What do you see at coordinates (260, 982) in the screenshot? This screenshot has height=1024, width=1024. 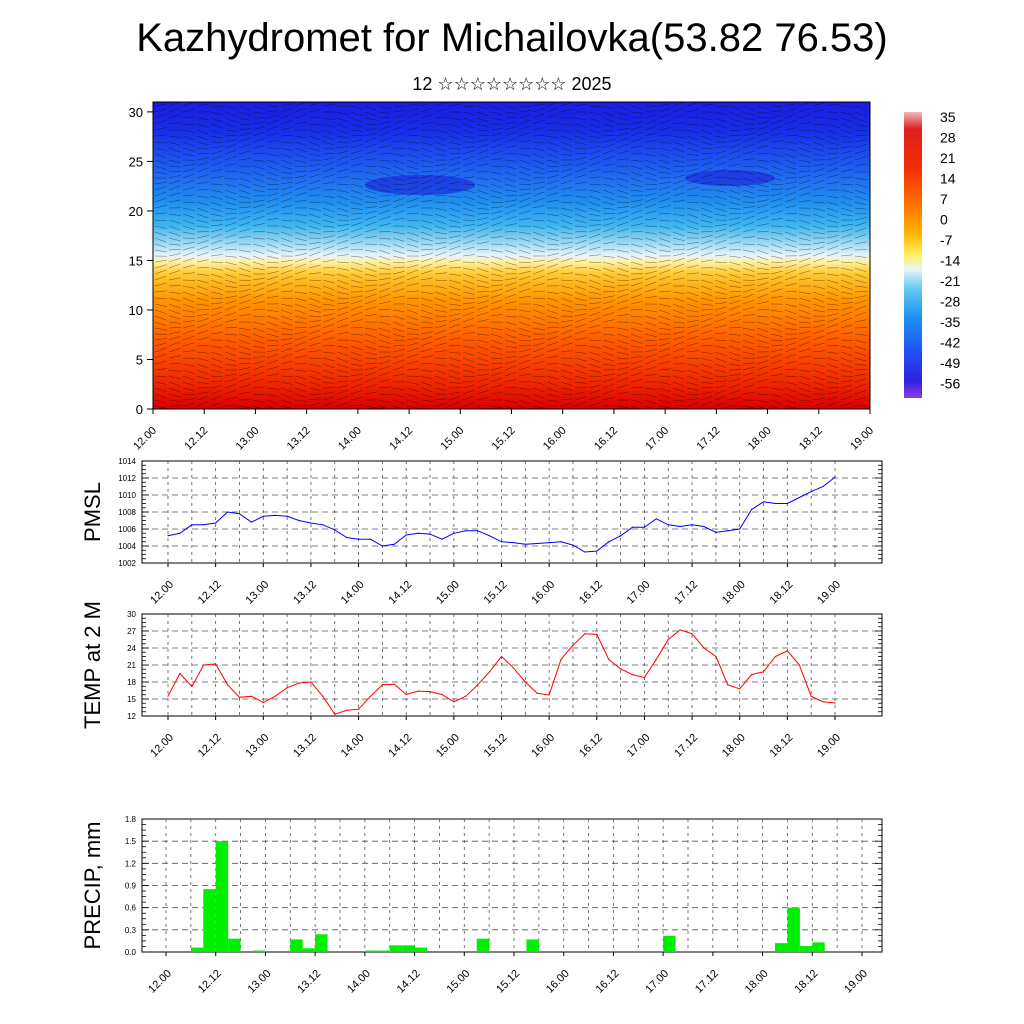 I see `x-tick-label: 13.00` at bounding box center [260, 982].